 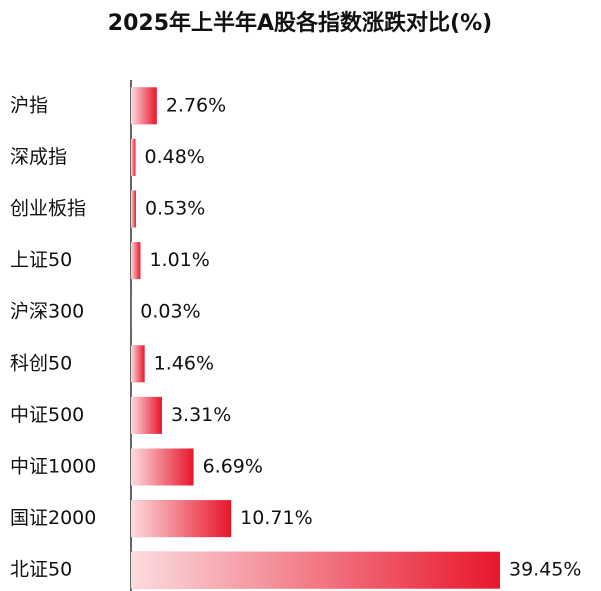 What do you see at coordinates (47, 415) in the screenshot?
I see `category-label: 中证500` at bounding box center [47, 415].